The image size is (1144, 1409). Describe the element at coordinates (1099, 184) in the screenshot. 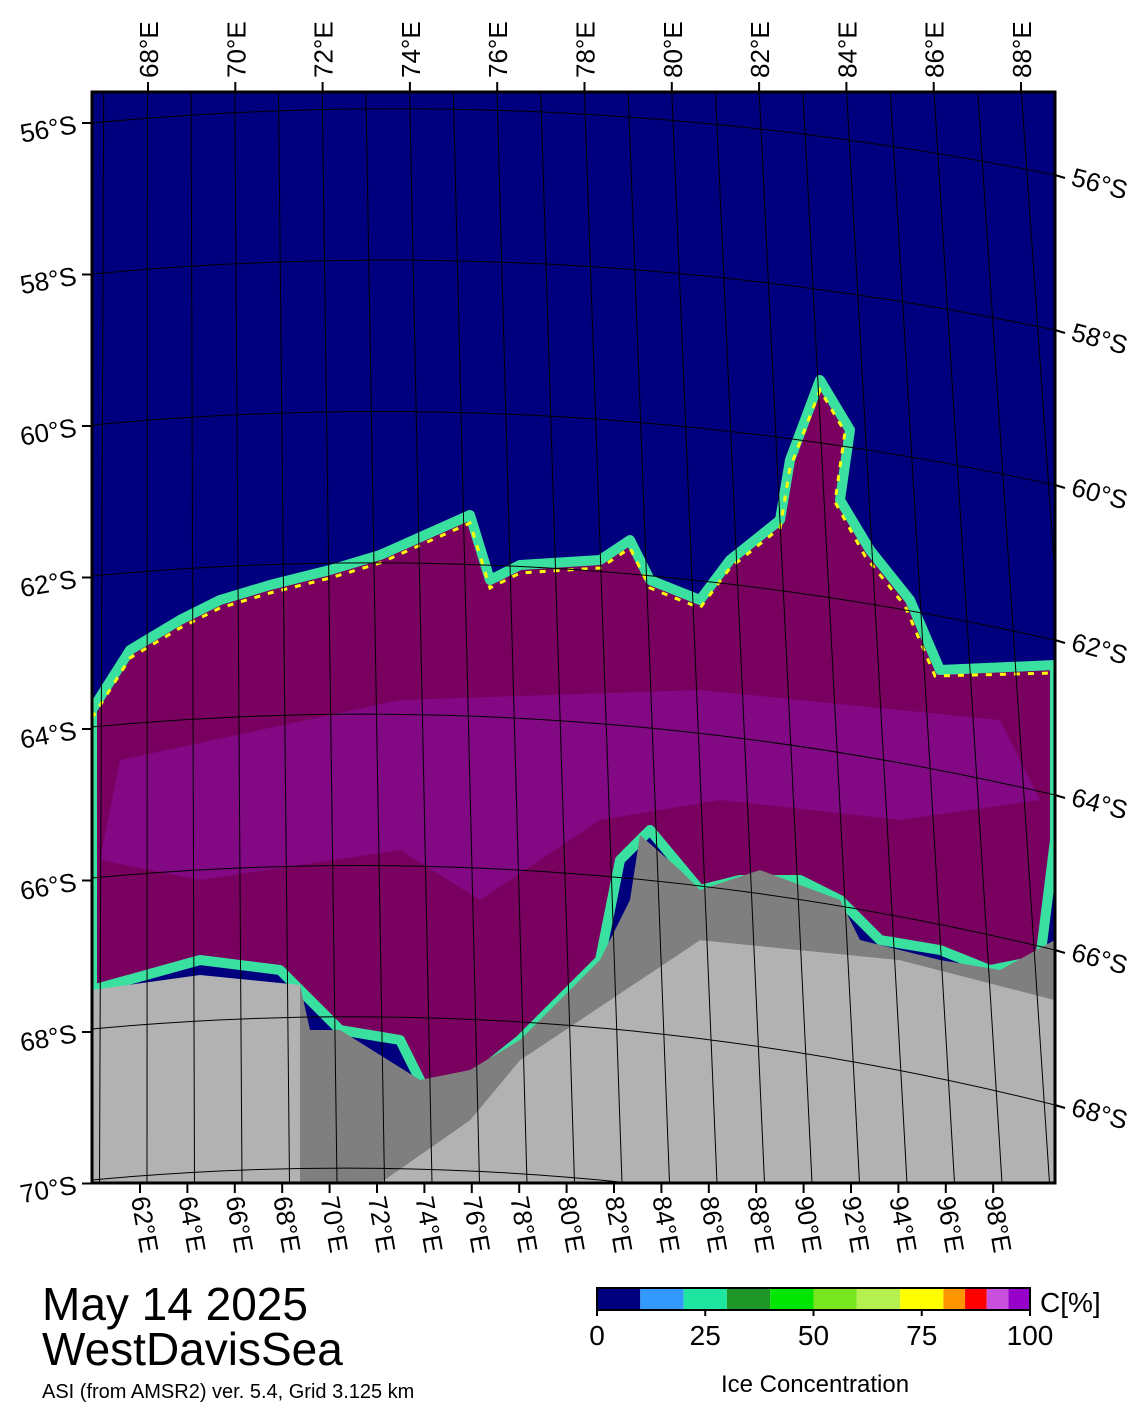

I see `right-lat-label: 56°S` at that location.